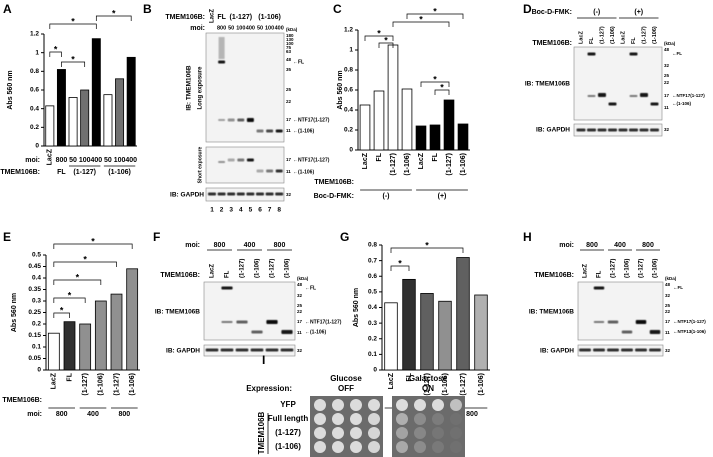  I want to click on y-tick-label: 0.8, so click(34, 71).